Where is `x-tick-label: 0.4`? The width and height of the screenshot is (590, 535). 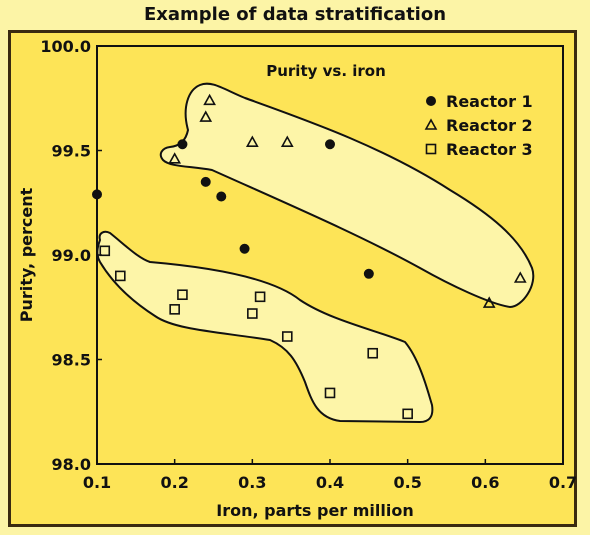 x-tick-label: 0.4 is located at coordinates (330, 482).